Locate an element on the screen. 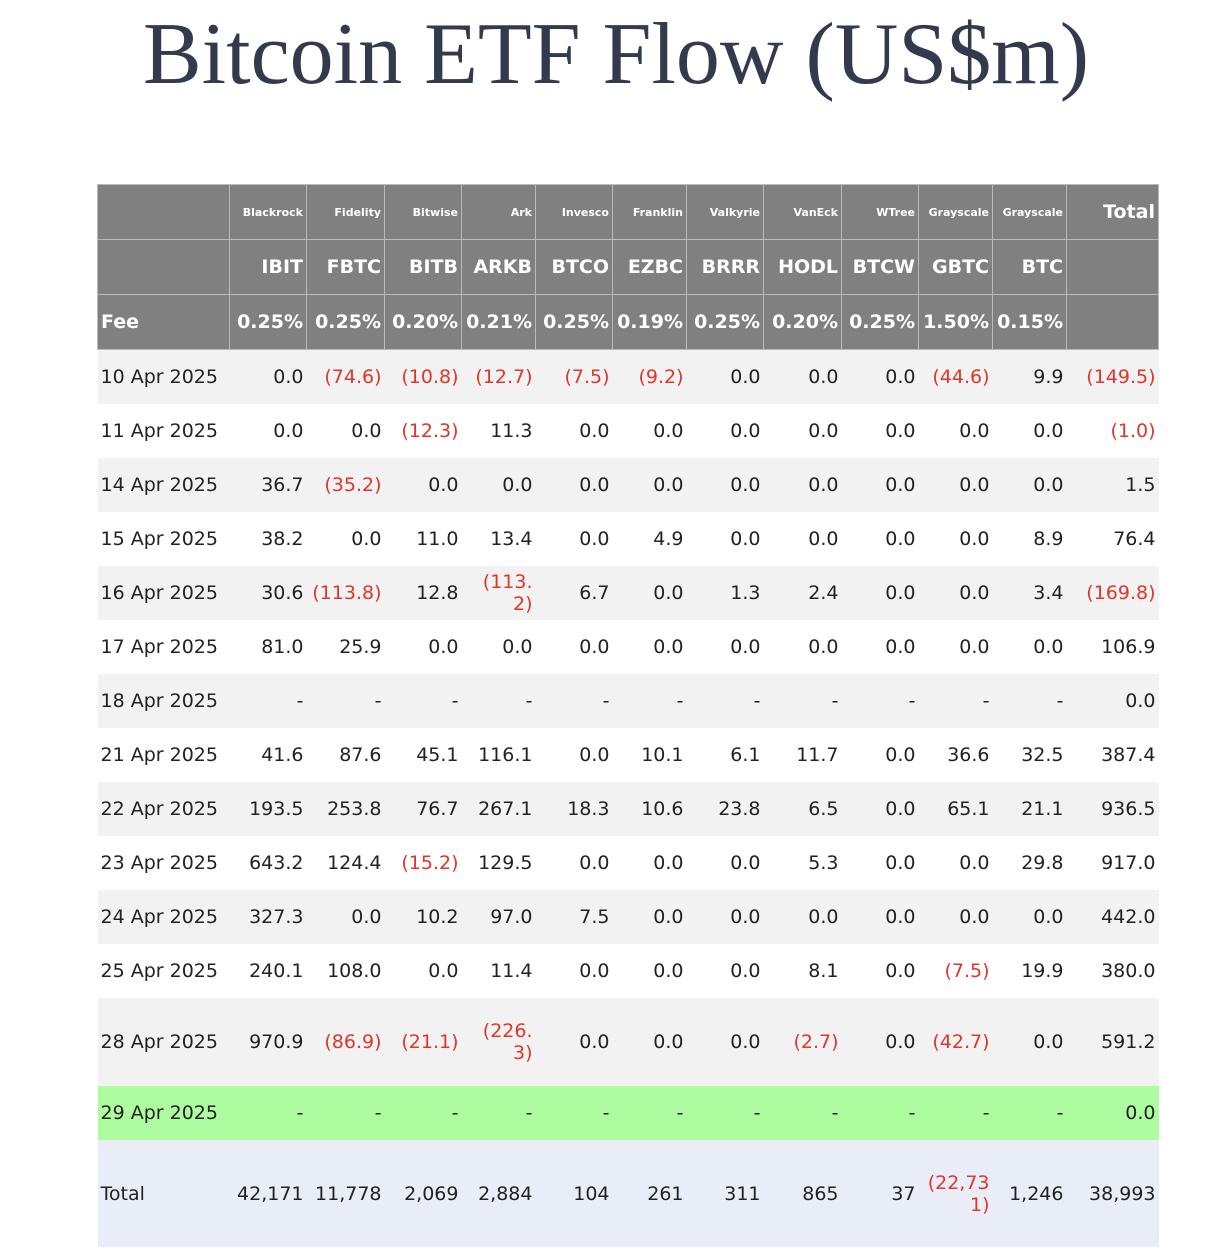  flow-cell: 45.1 is located at coordinates (423, 755).